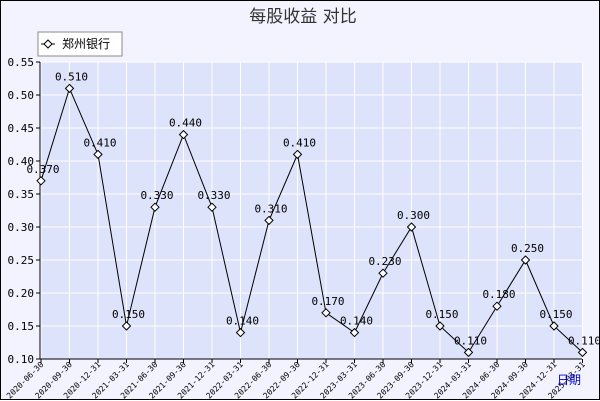 Image resolution: width=600 pixels, height=401 pixels. What do you see at coordinates (302, 17) in the screenshot?
I see `chart-title: 每股收益 对比` at bounding box center [302, 17].